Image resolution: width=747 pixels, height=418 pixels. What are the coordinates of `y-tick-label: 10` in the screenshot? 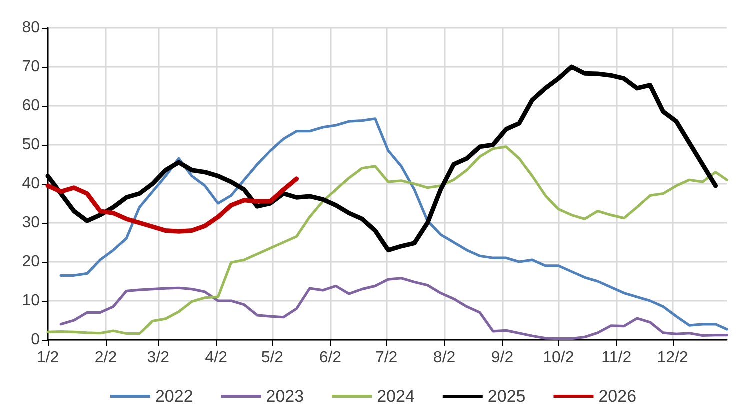 It's located at (31, 301).